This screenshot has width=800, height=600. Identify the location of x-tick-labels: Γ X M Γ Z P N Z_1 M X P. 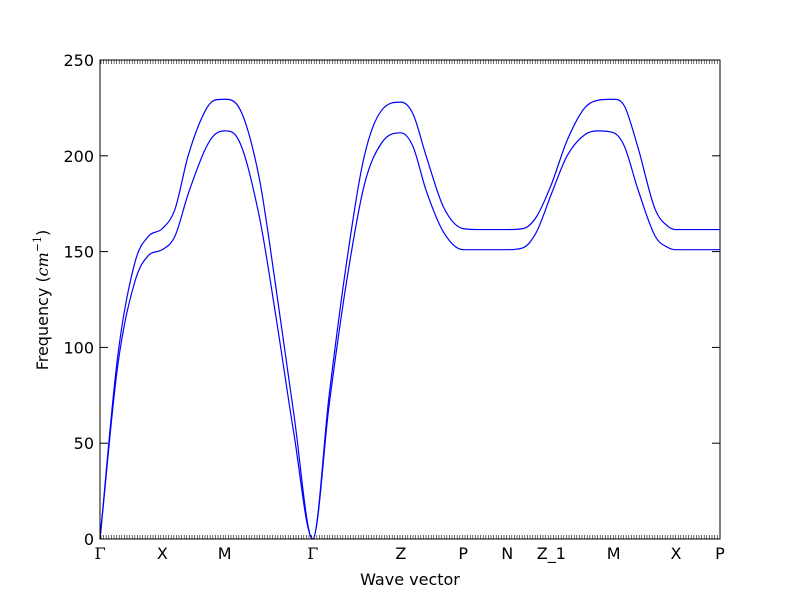
(409, 554).